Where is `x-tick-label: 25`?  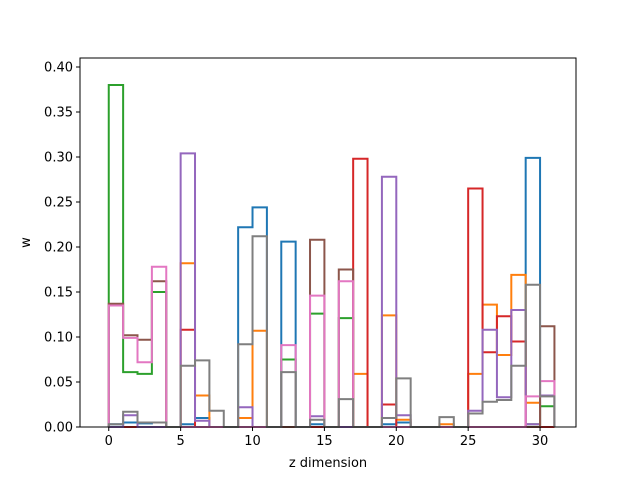
x-tick-label: 25 is located at coordinates (468, 441).